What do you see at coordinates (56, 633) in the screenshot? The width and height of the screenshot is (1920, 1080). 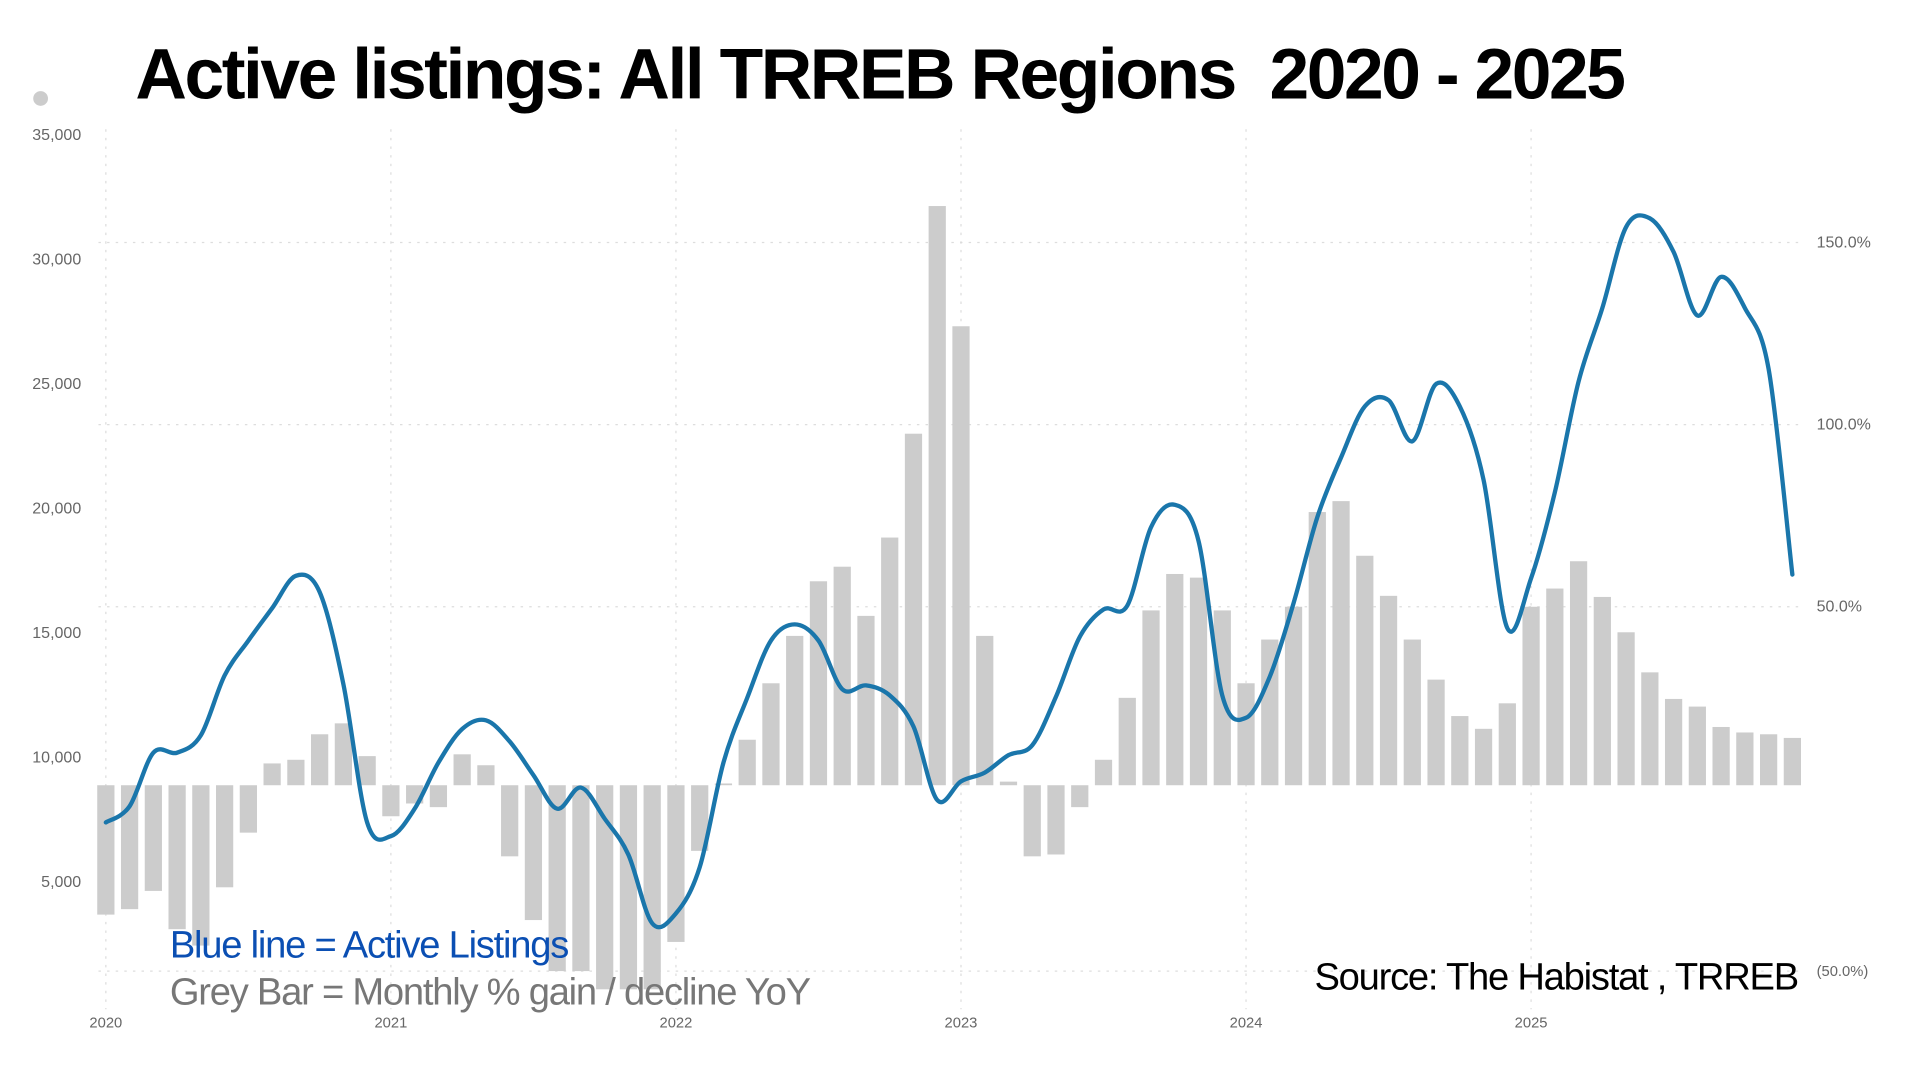 I see `left-tick-label: 15,000` at bounding box center [56, 633].